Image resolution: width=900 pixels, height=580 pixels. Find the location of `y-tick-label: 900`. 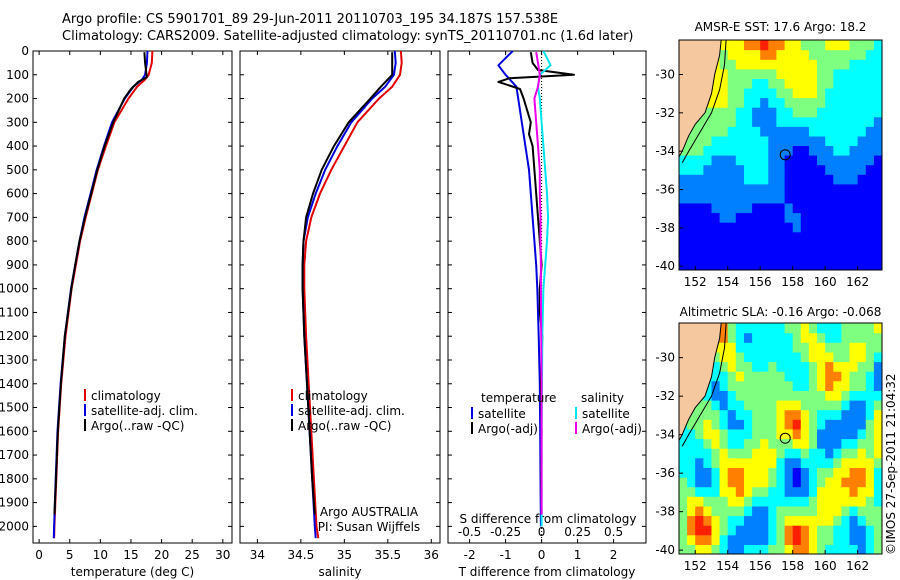

y-tick-label: 900 is located at coordinates (17, 265).